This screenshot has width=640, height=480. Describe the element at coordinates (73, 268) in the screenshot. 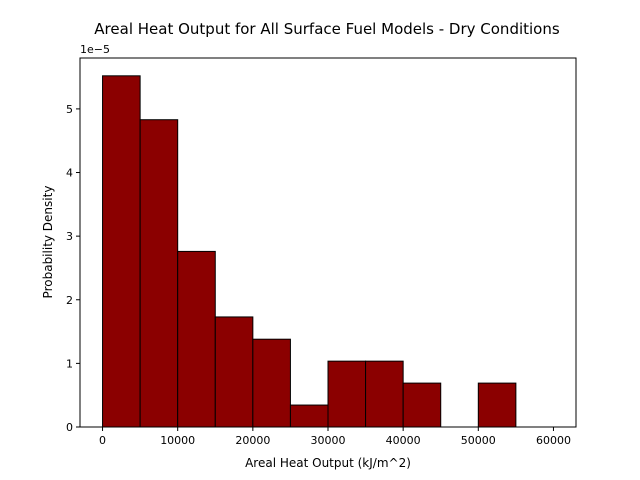

I see `y-axis-ticks: 0 1 2 3 4 5` at that location.